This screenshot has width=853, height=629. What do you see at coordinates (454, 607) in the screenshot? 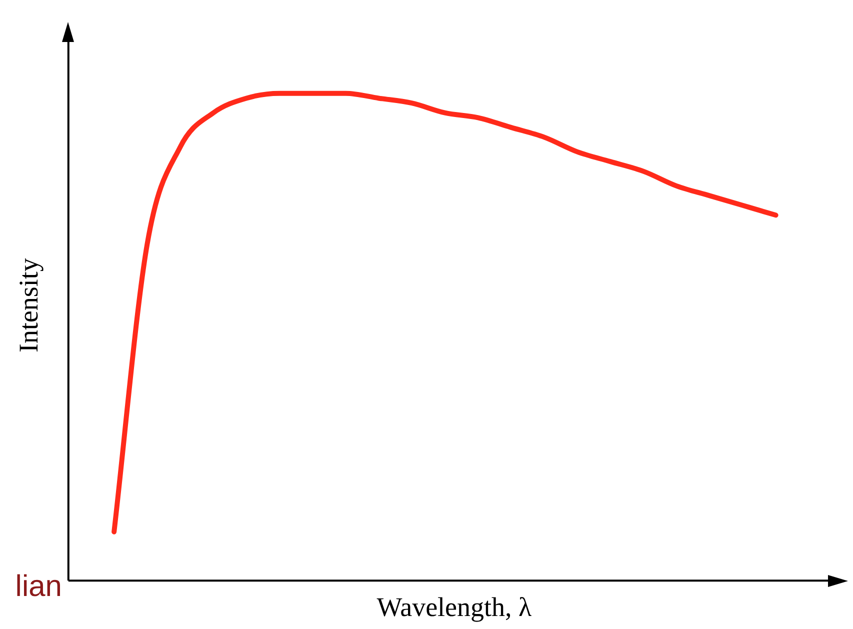
I see `x-axis-title: Wavelength, λ` at bounding box center [454, 607].